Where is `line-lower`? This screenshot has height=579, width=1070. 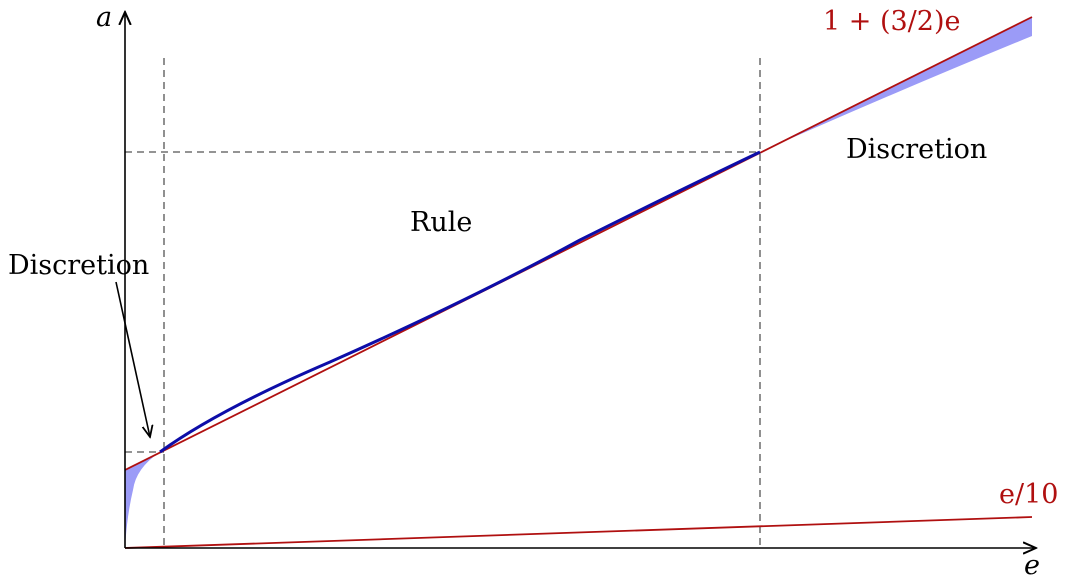 line-lower is located at coordinates (578, 532).